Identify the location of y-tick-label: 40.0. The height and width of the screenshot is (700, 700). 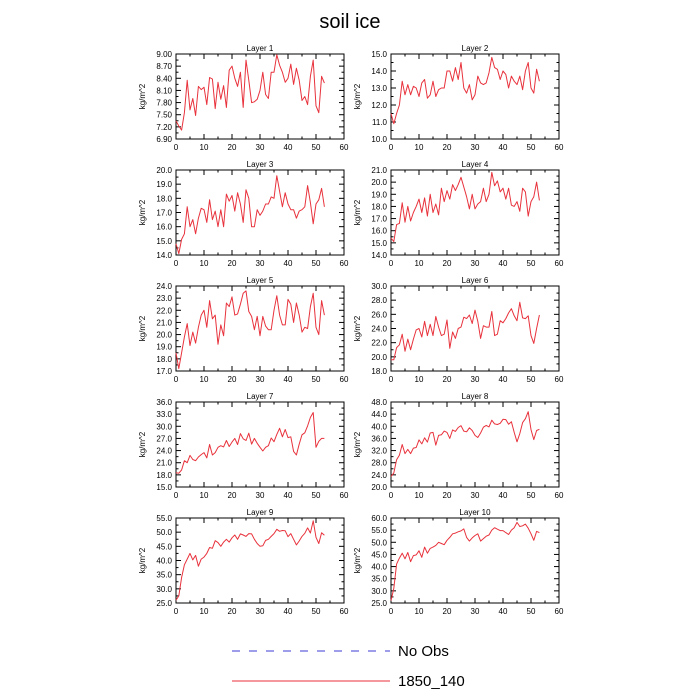
(164, 561).